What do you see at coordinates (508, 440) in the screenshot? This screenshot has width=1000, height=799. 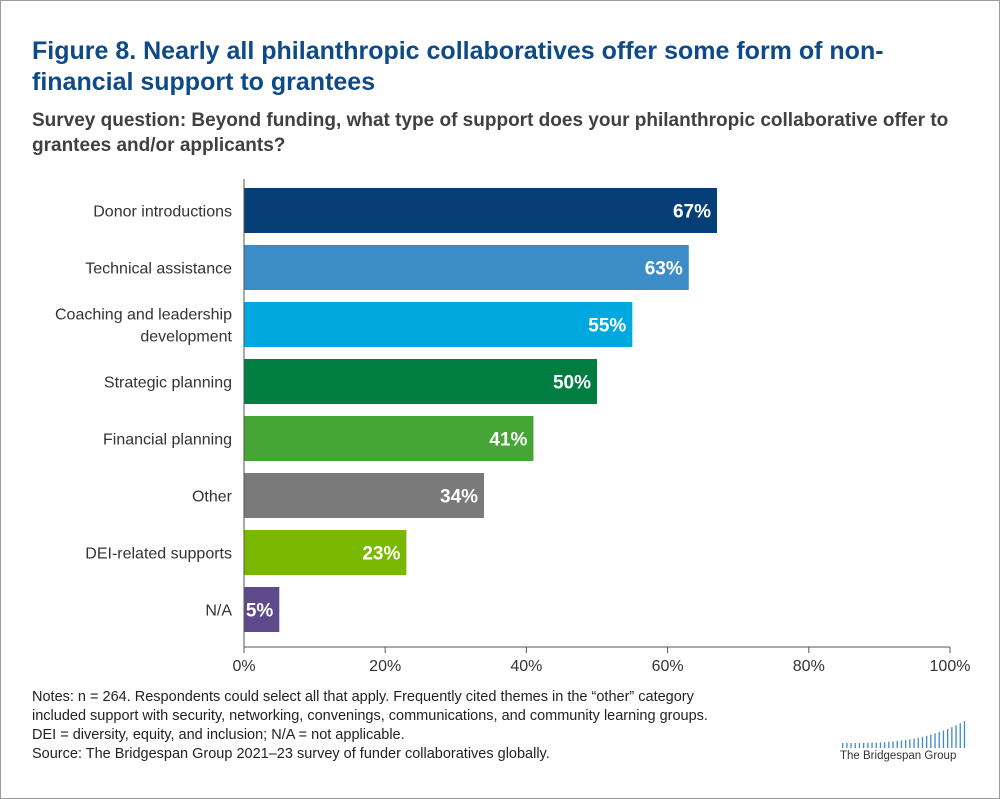 I see `bar-value-label: 41%` at bounding box center [508, 440].